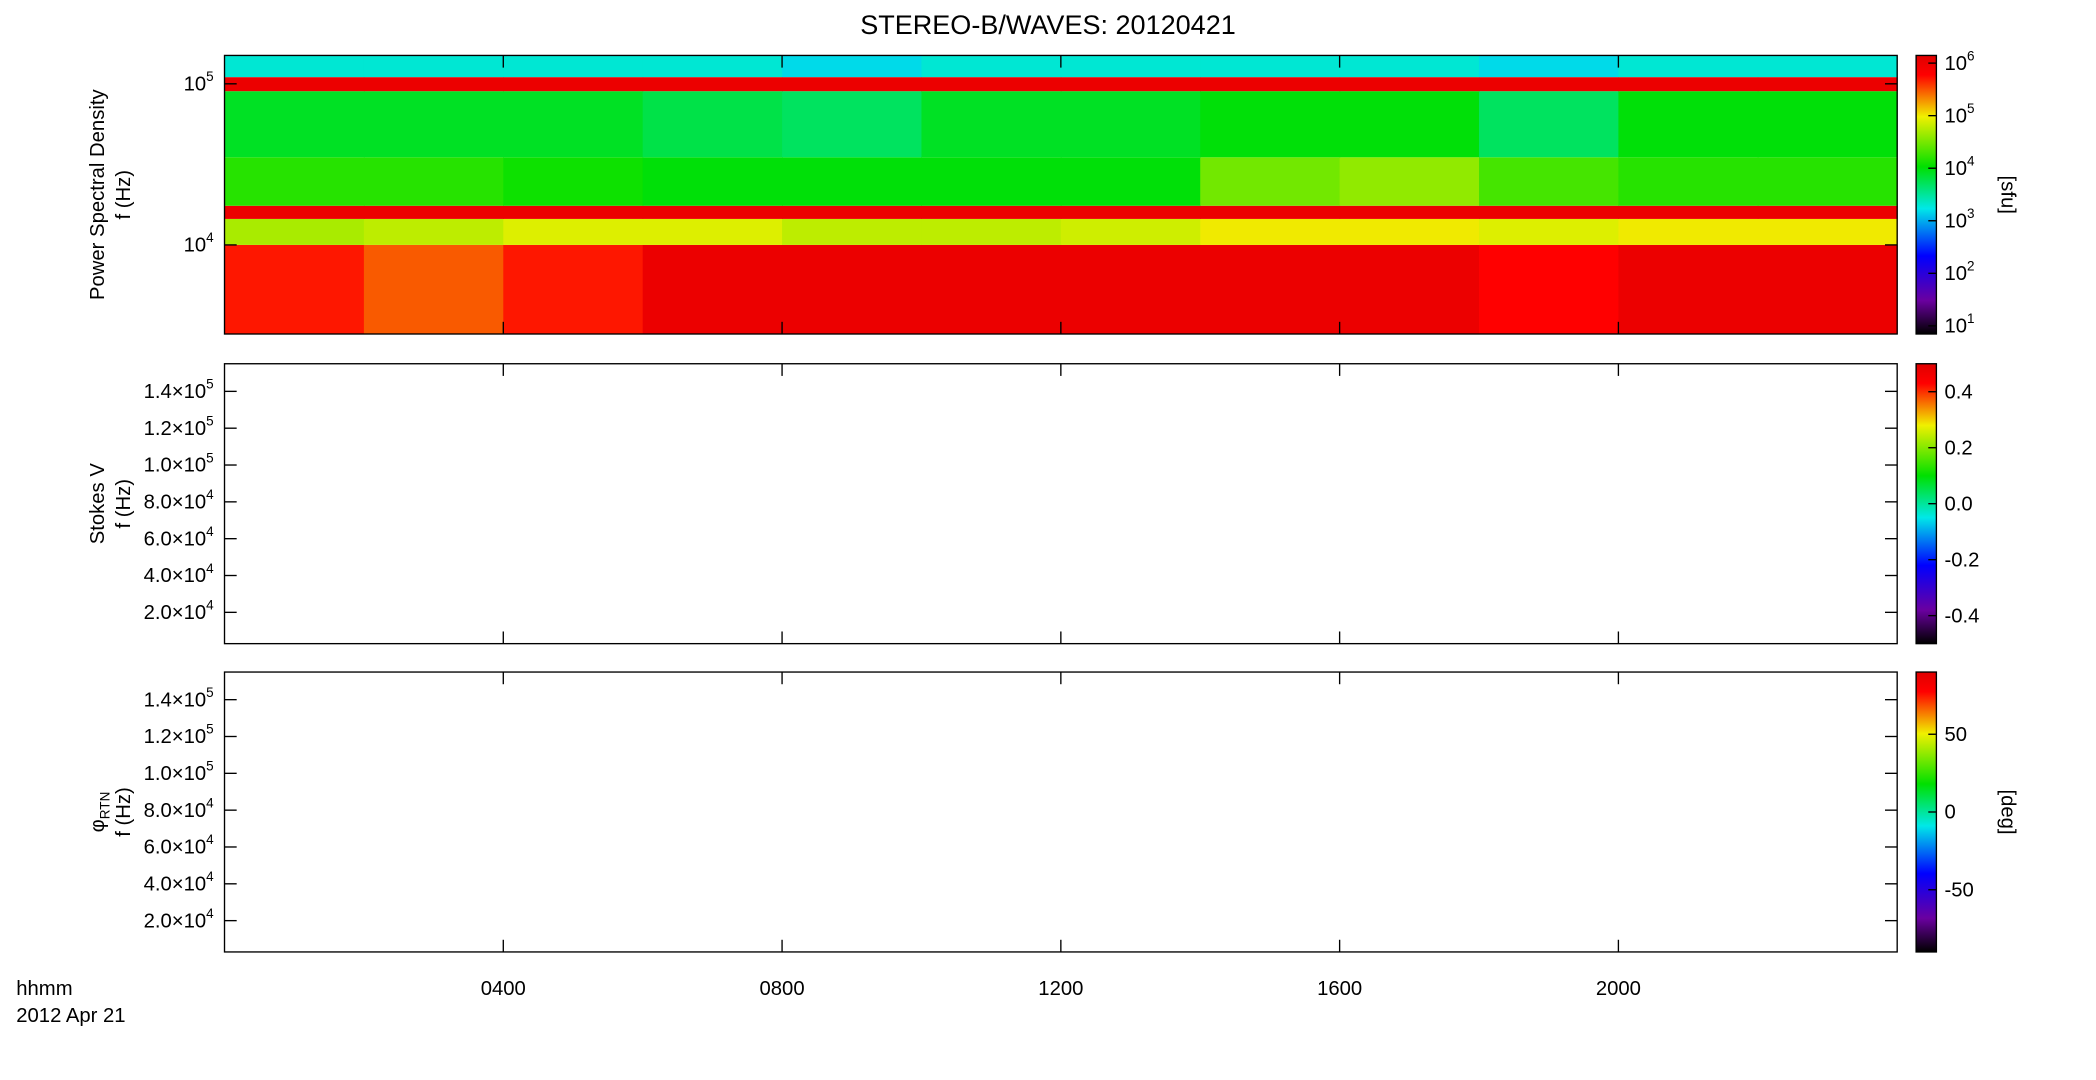 The height and width of the screenshot is (1080, 2096). I want to click on colorbar-tick-label: -50, so click(1959, 890).